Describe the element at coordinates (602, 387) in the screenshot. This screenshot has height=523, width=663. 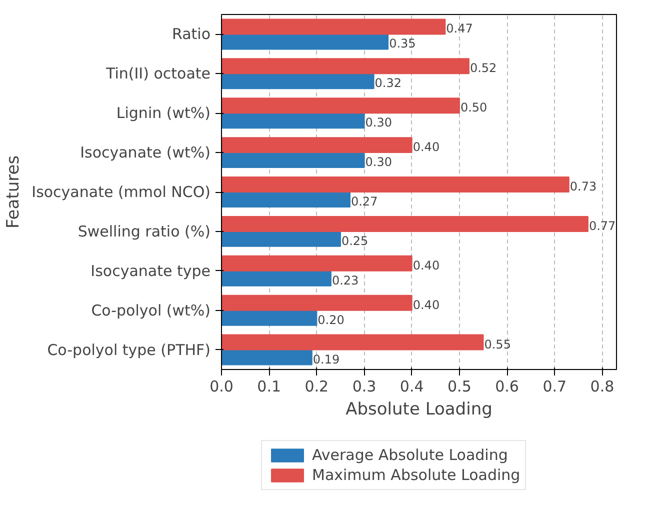
I see `x-tick-label: 0.8` at that location.